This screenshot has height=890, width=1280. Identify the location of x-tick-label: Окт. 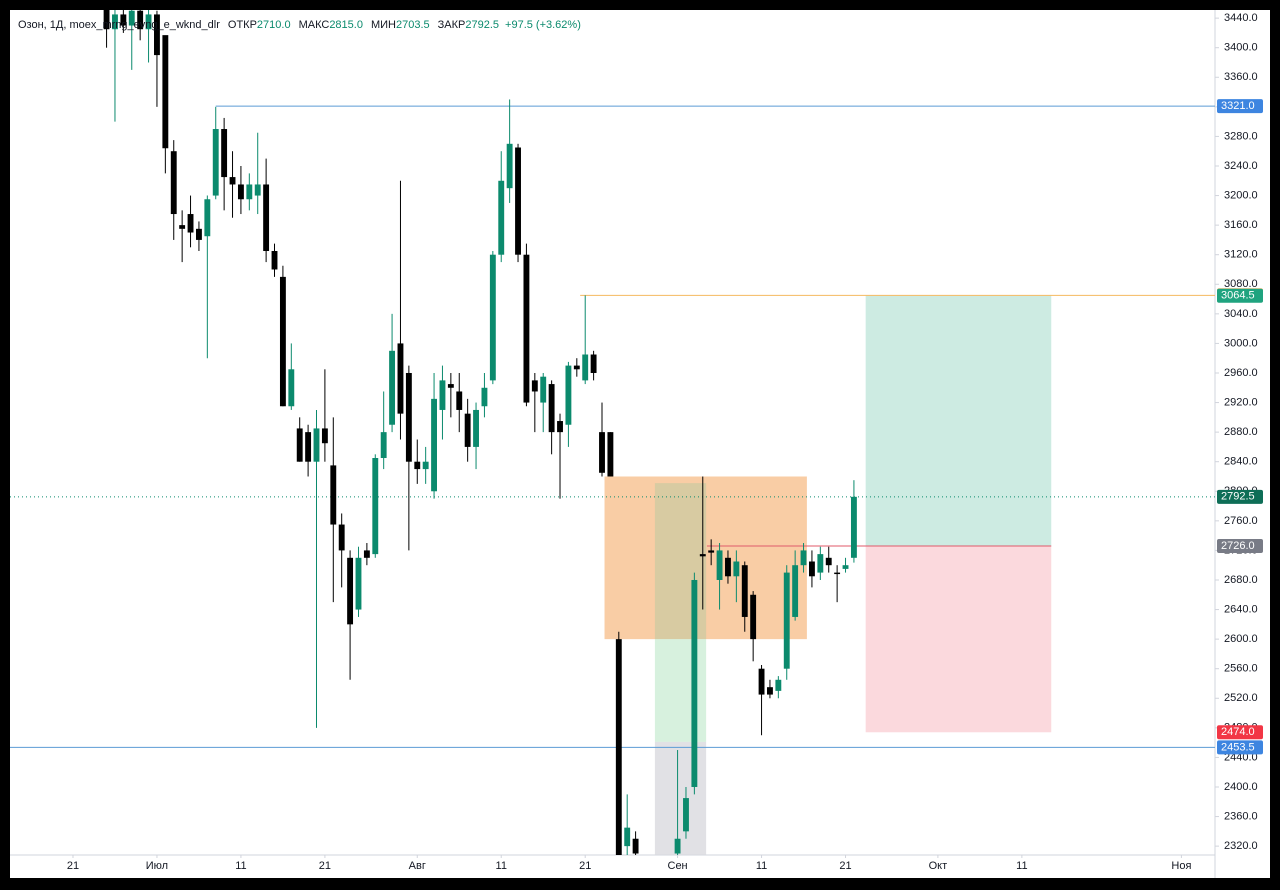
(938, 866).